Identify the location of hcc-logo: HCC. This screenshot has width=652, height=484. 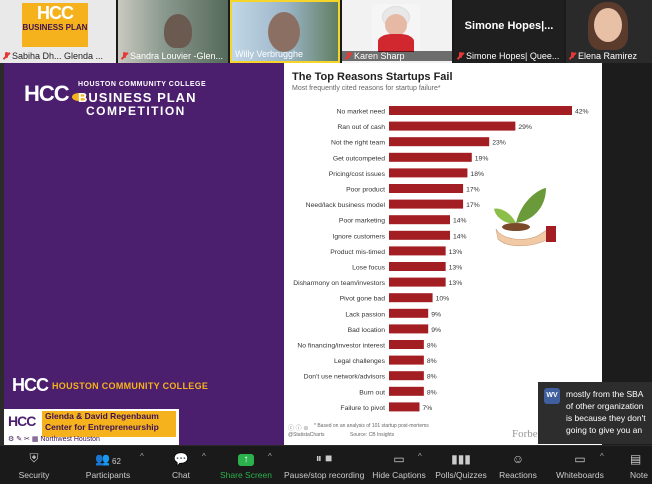
(47, 93).